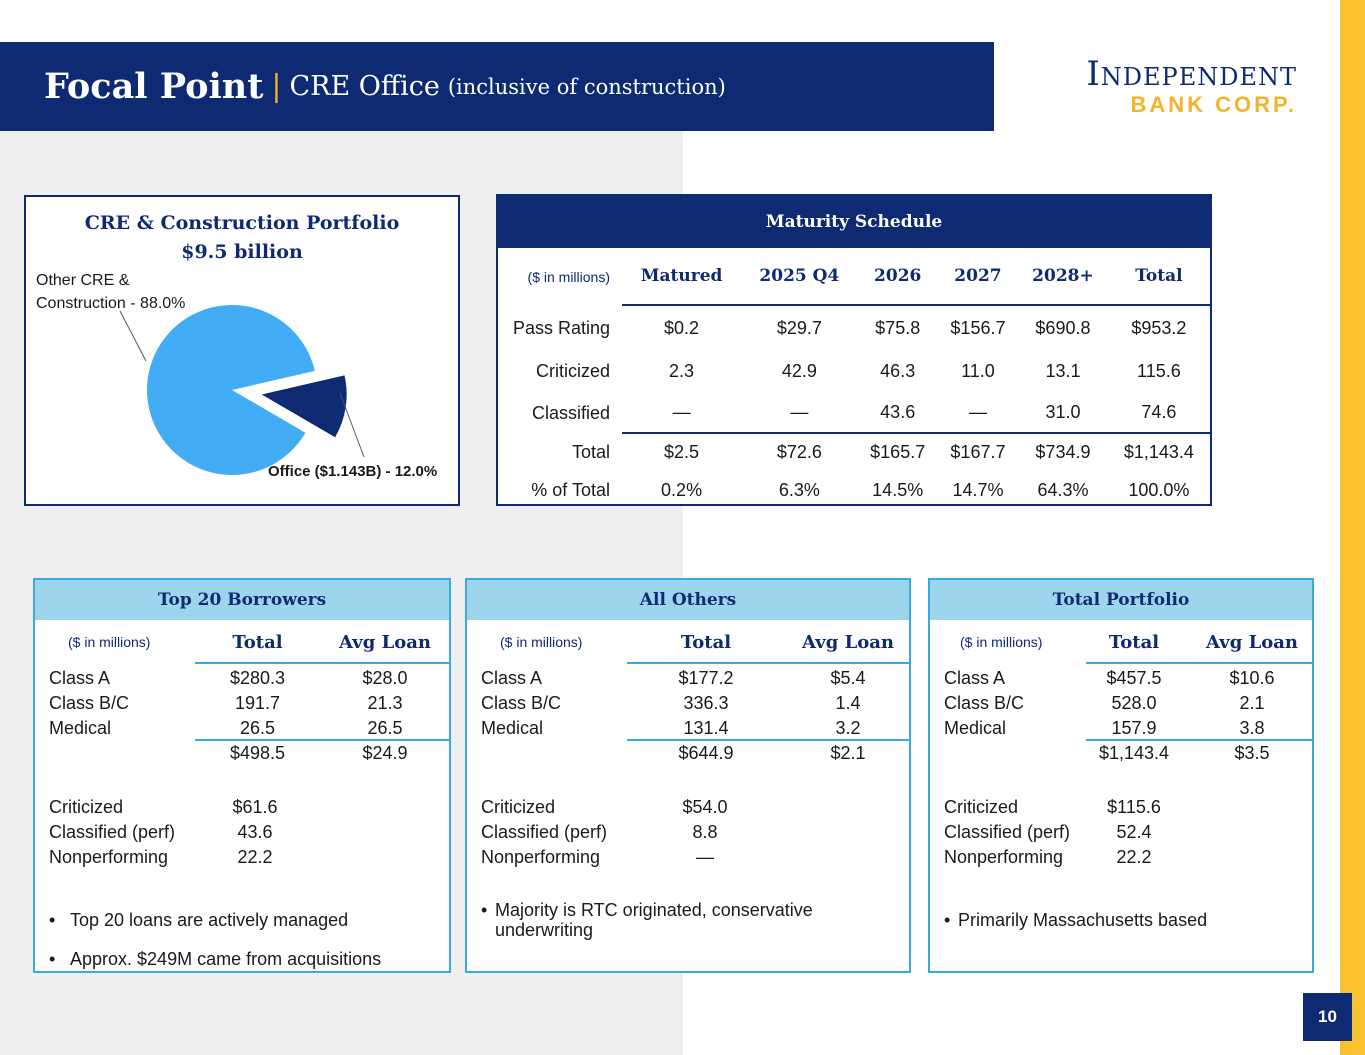 The image size is (1365, 1055). Describe the element at coordinates (898, 370) in the screenshot. I see `table-cell: 46.3` at that location.